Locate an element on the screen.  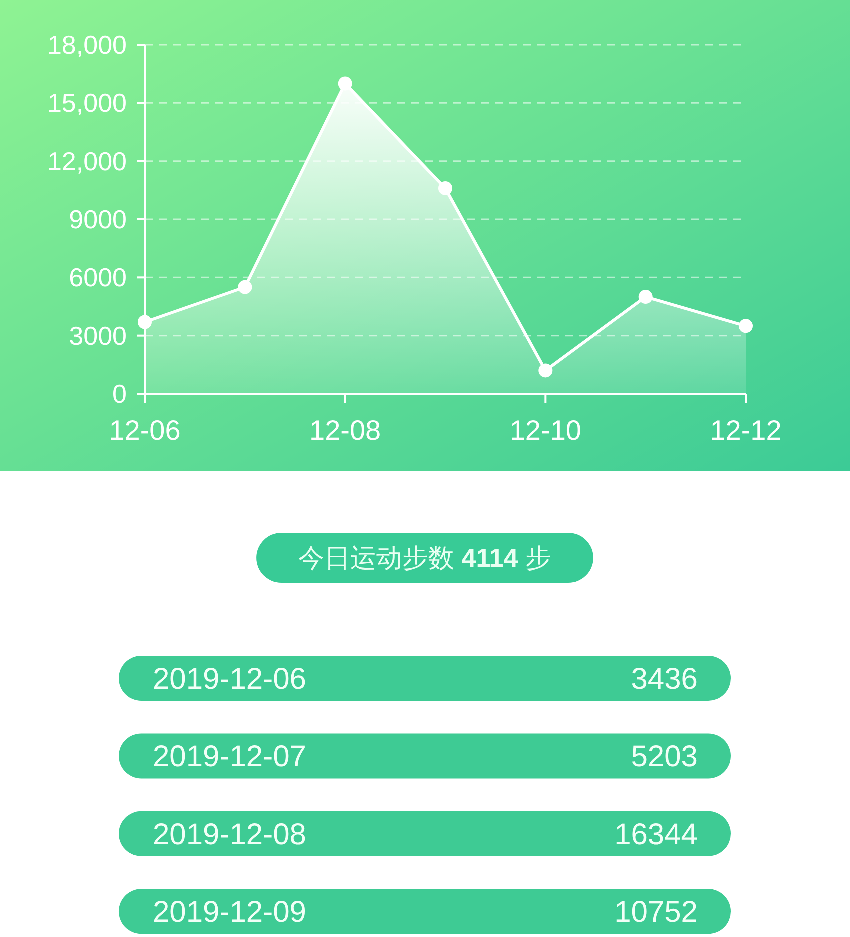
data-label: 16344 is located at coordinates (656, 835).